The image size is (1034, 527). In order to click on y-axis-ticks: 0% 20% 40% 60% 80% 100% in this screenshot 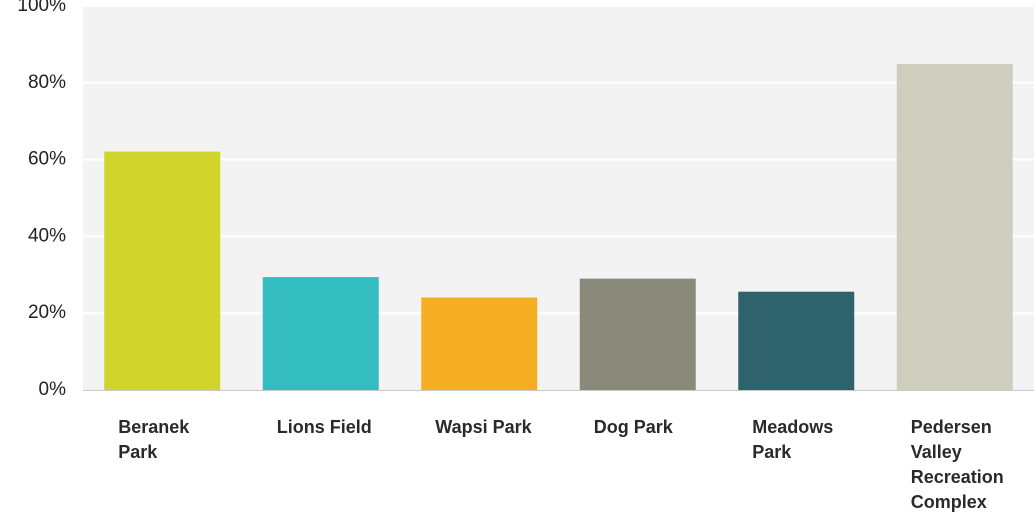, I will do `click(41, 200)`.